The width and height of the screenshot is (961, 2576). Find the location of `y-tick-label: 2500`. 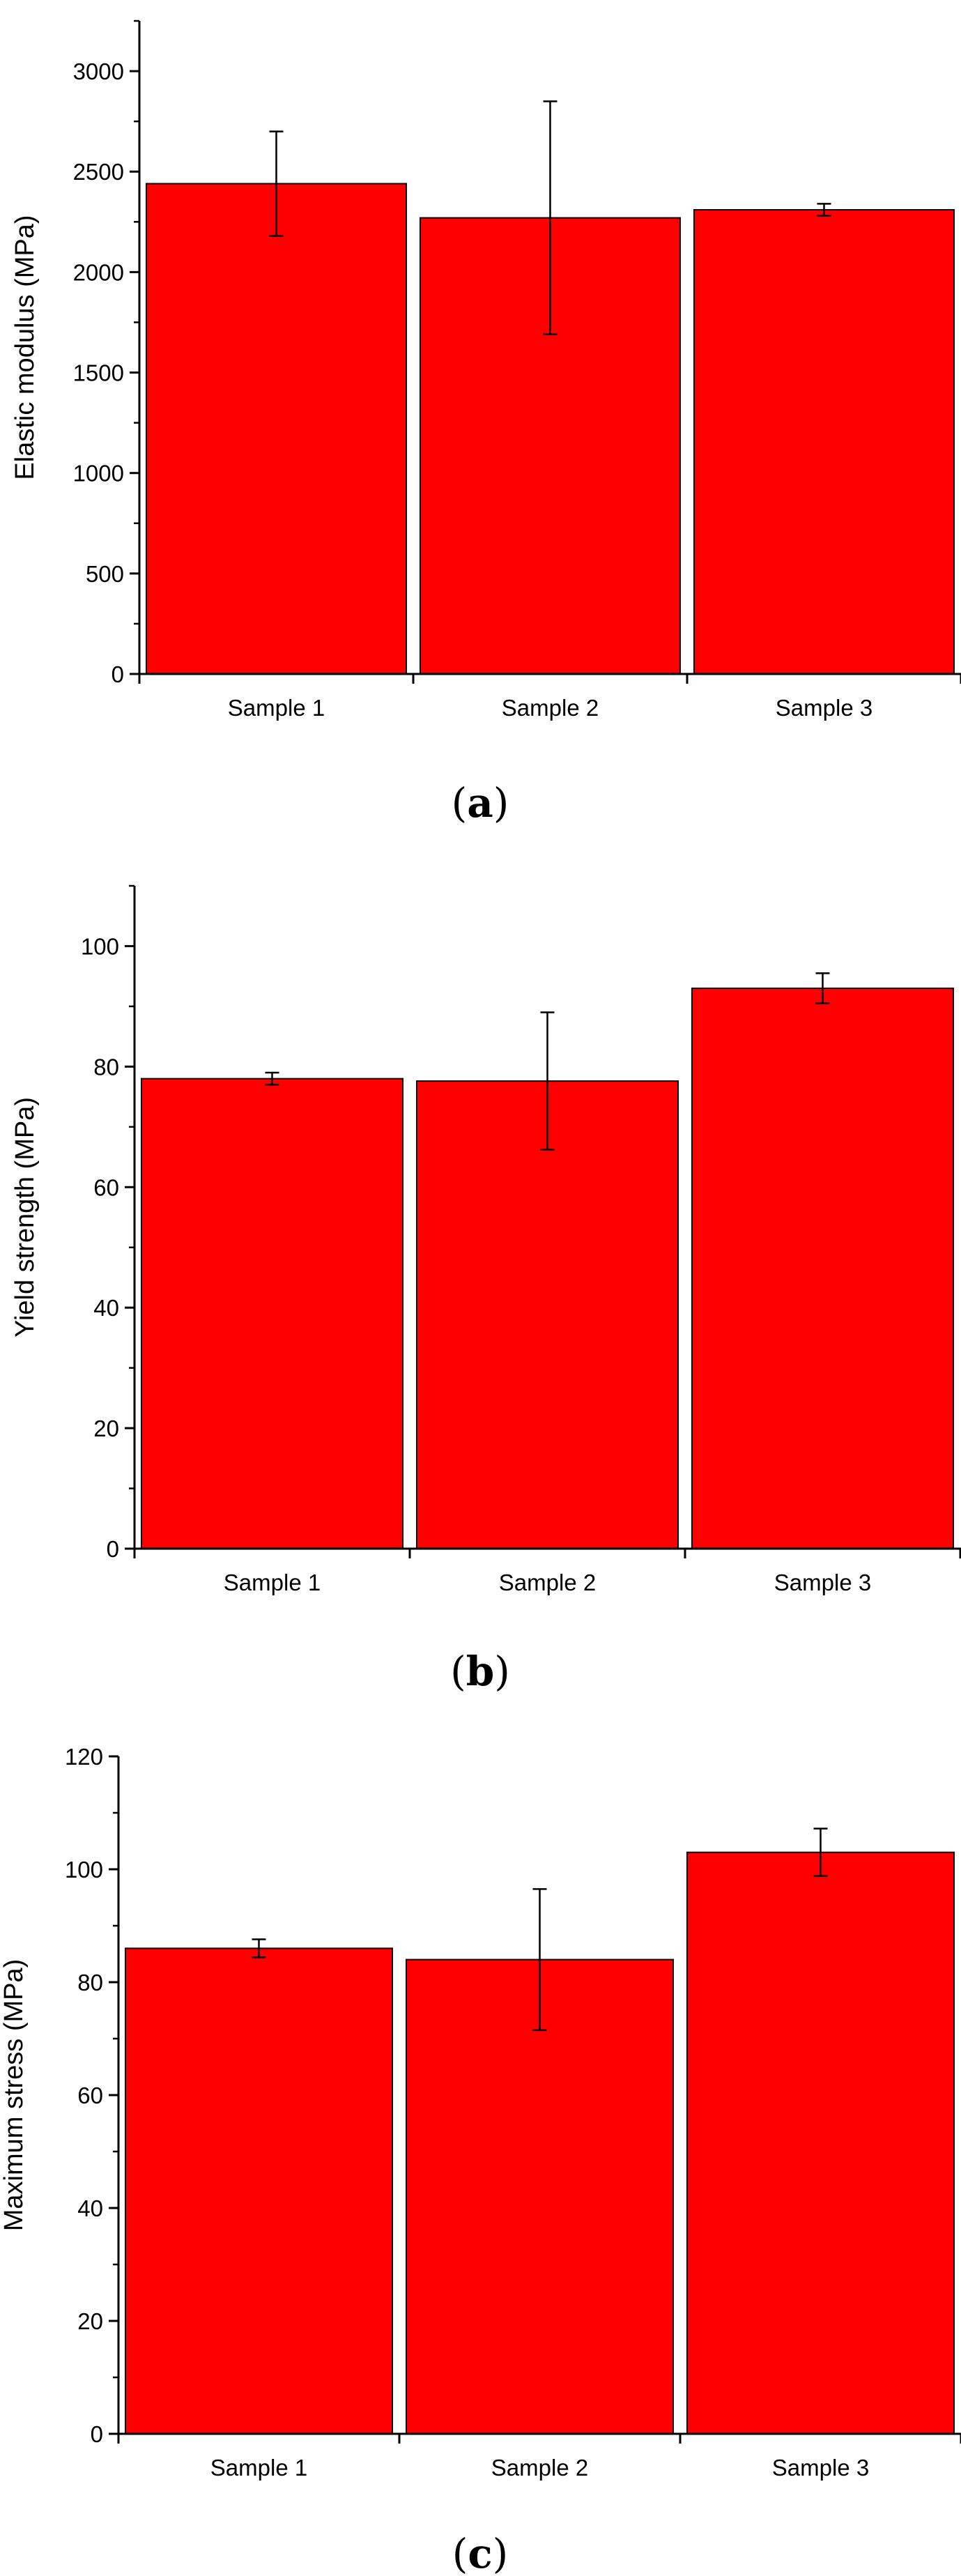

y-tick-label: 2500 is located at coordinates (98, 172).